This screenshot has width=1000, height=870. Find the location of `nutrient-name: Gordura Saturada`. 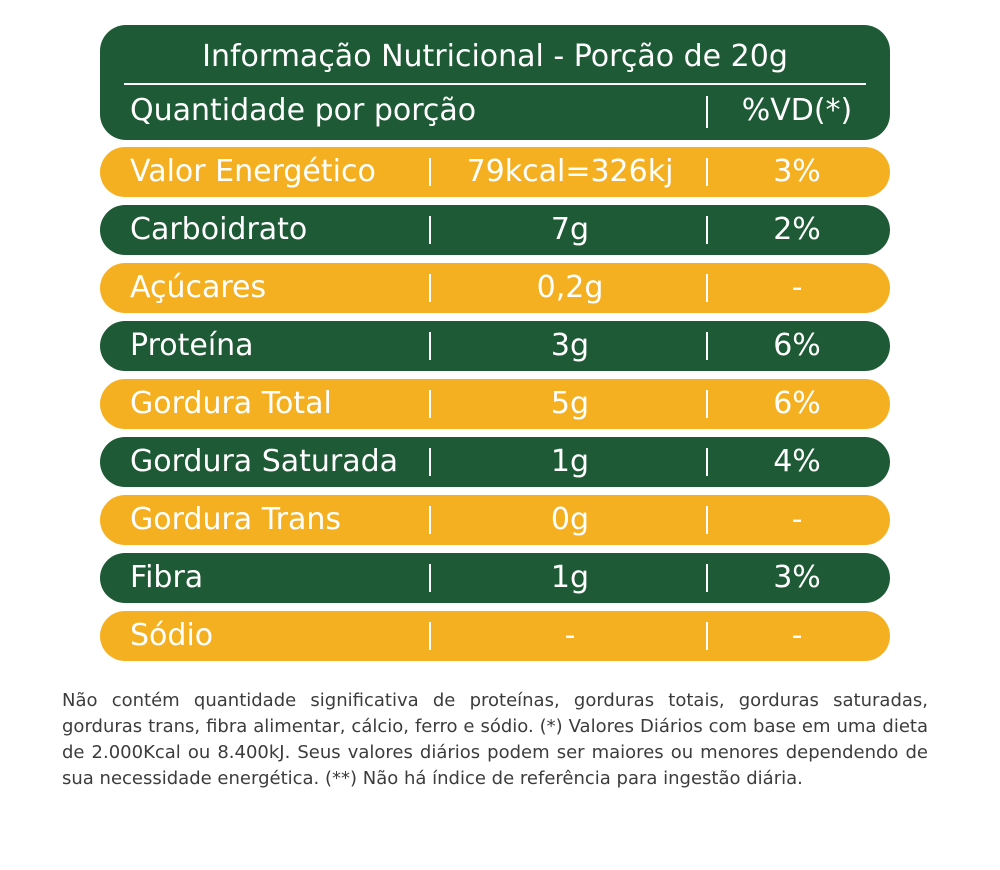

nutrient-name: Gordura Saturada is located at coordinates (264, 461).